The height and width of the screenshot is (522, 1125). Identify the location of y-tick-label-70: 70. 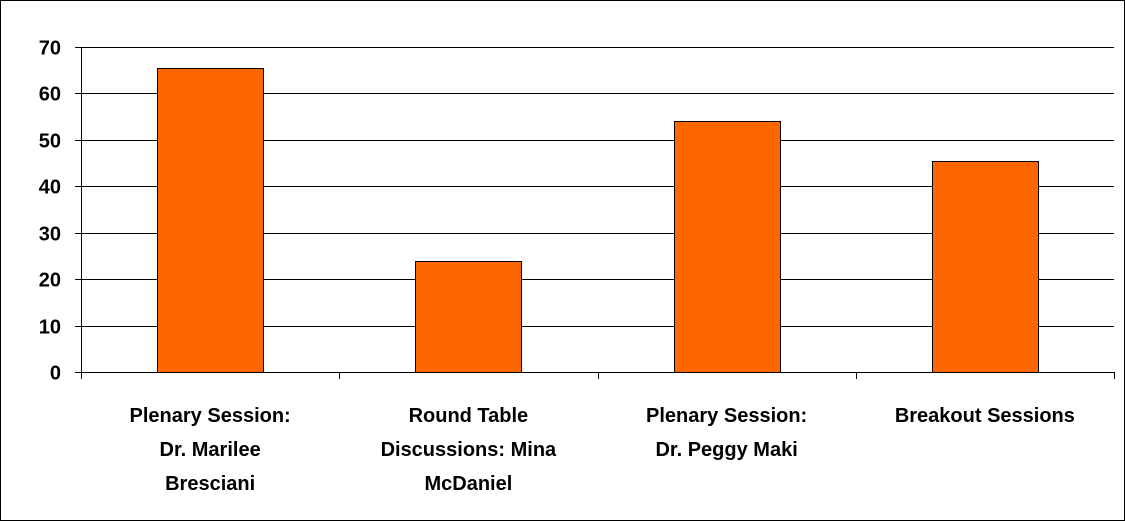
(50, 49).